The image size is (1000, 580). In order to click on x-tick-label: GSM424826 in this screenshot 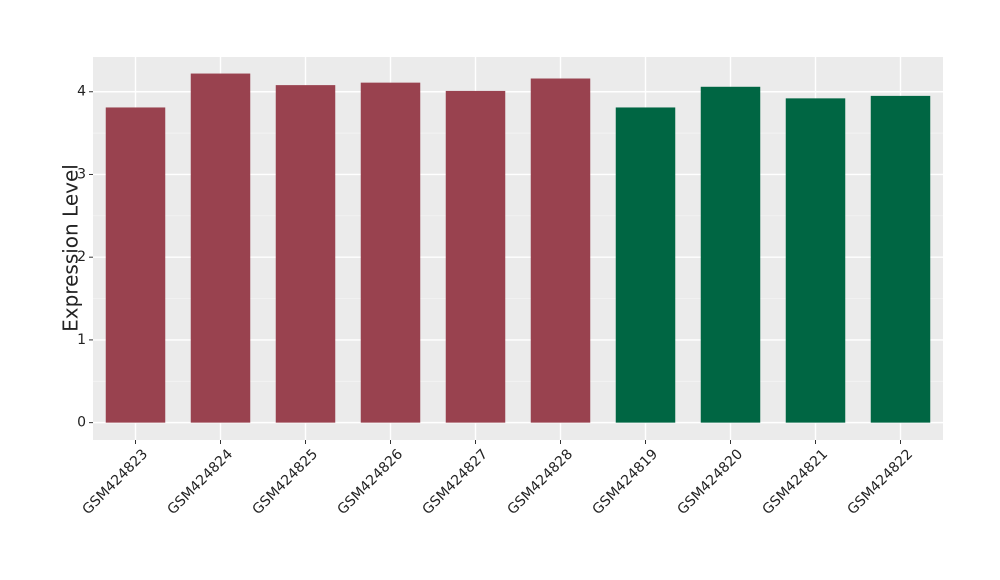, I will do `click(371, 482)`.